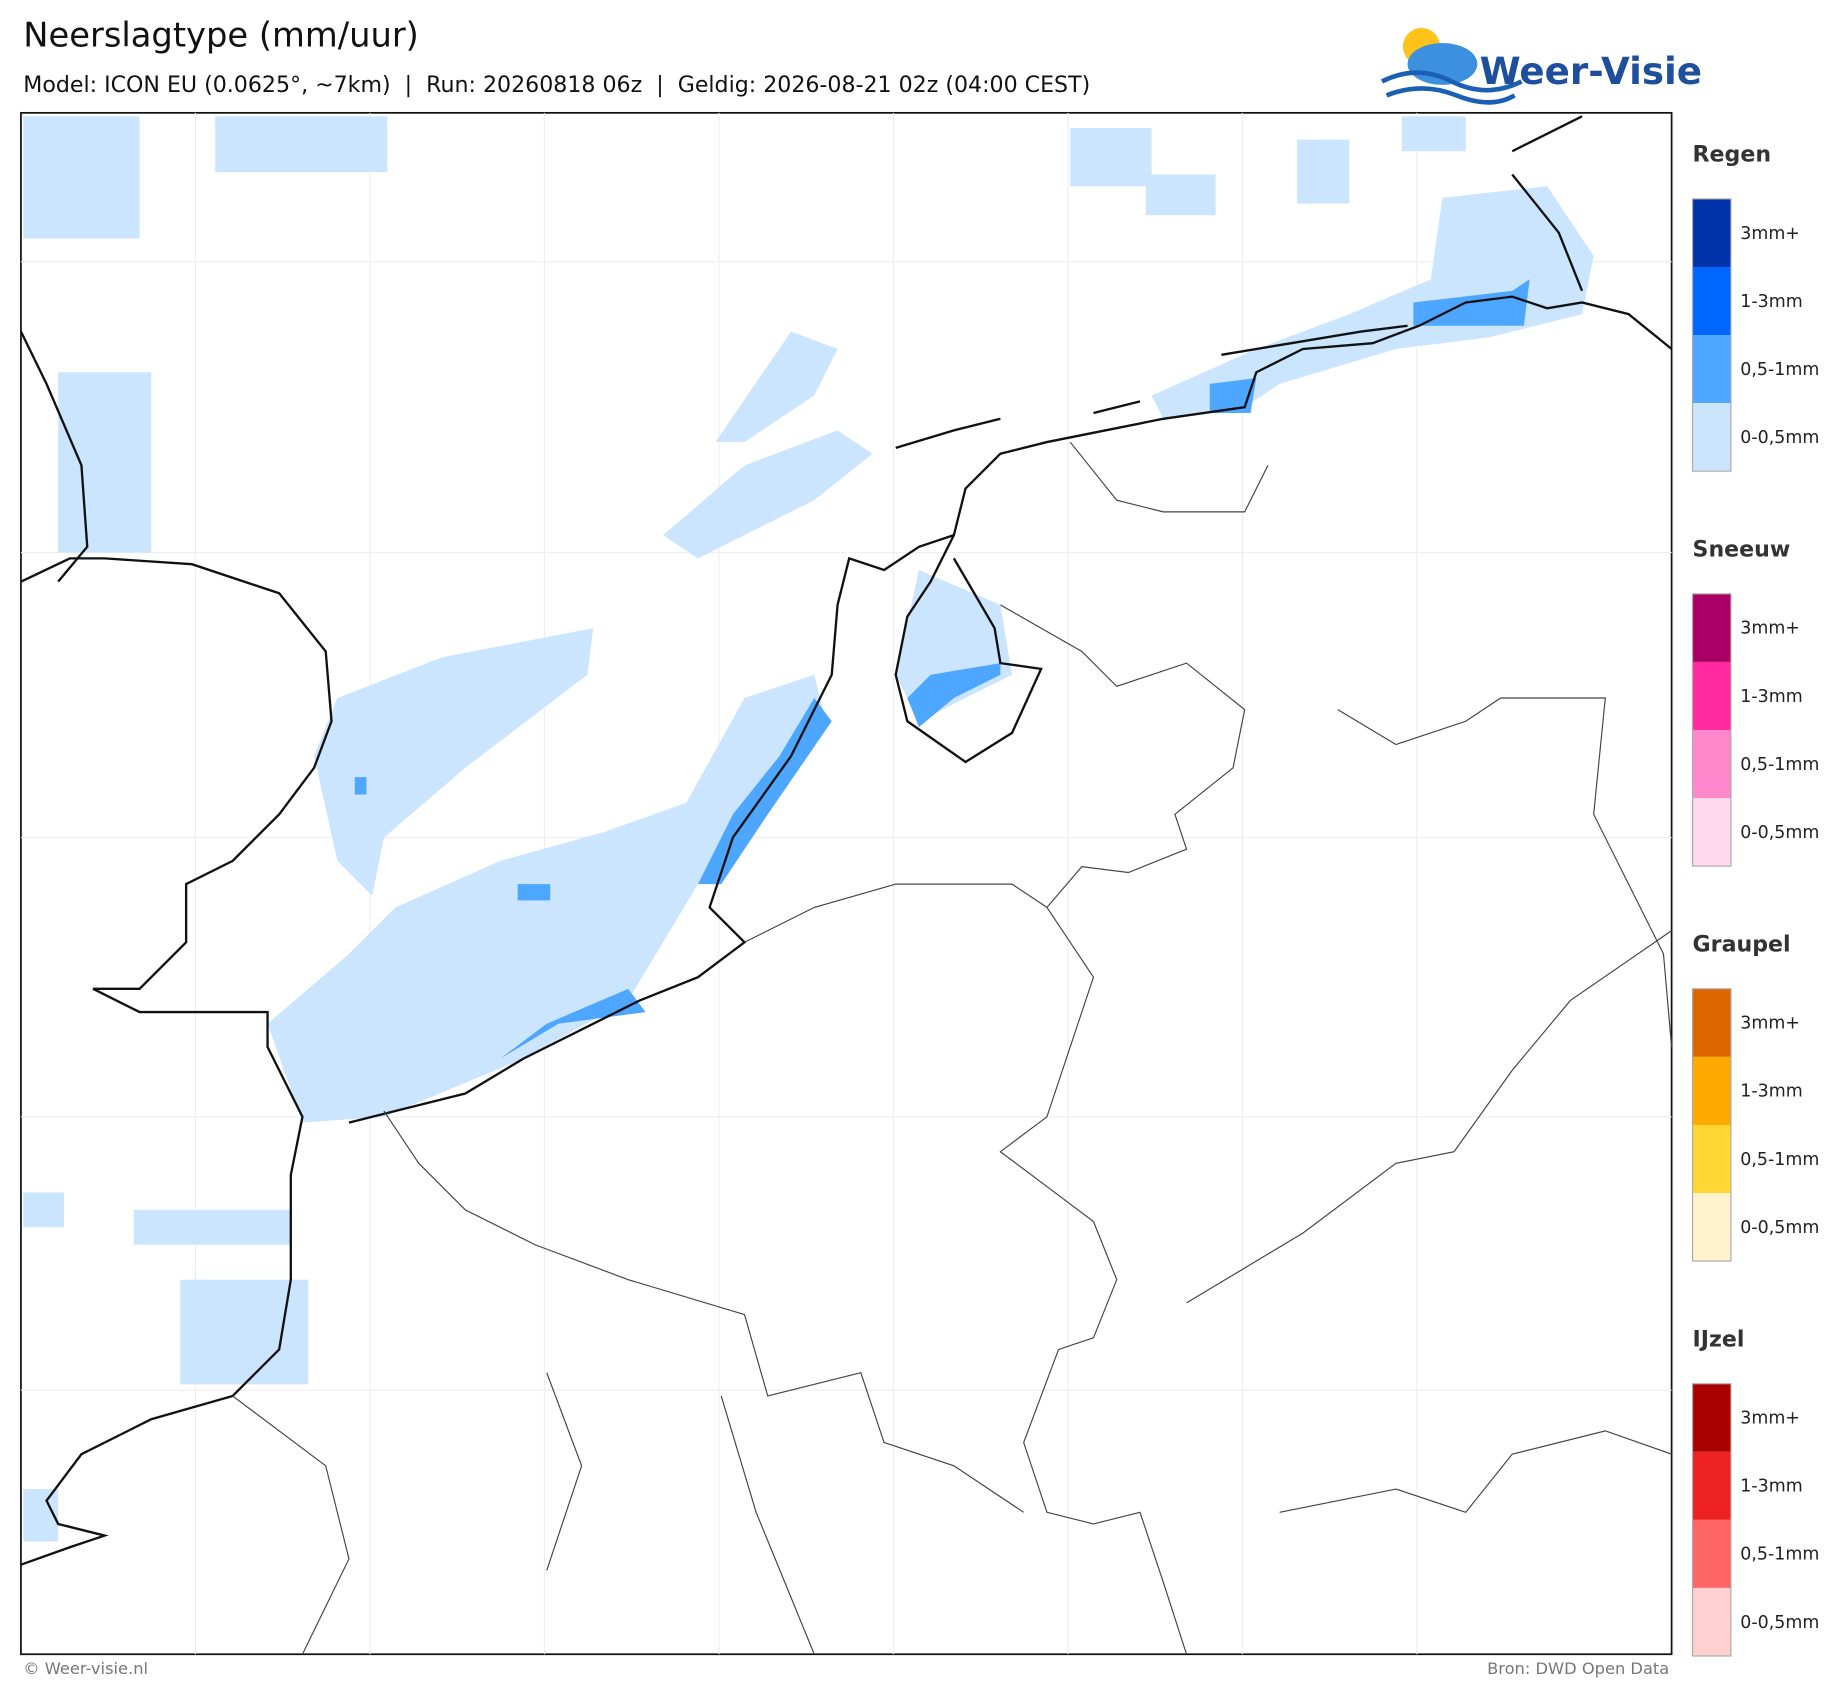  I want to click on footer-left: © Weer-visie.nl, so click(85, 1668).